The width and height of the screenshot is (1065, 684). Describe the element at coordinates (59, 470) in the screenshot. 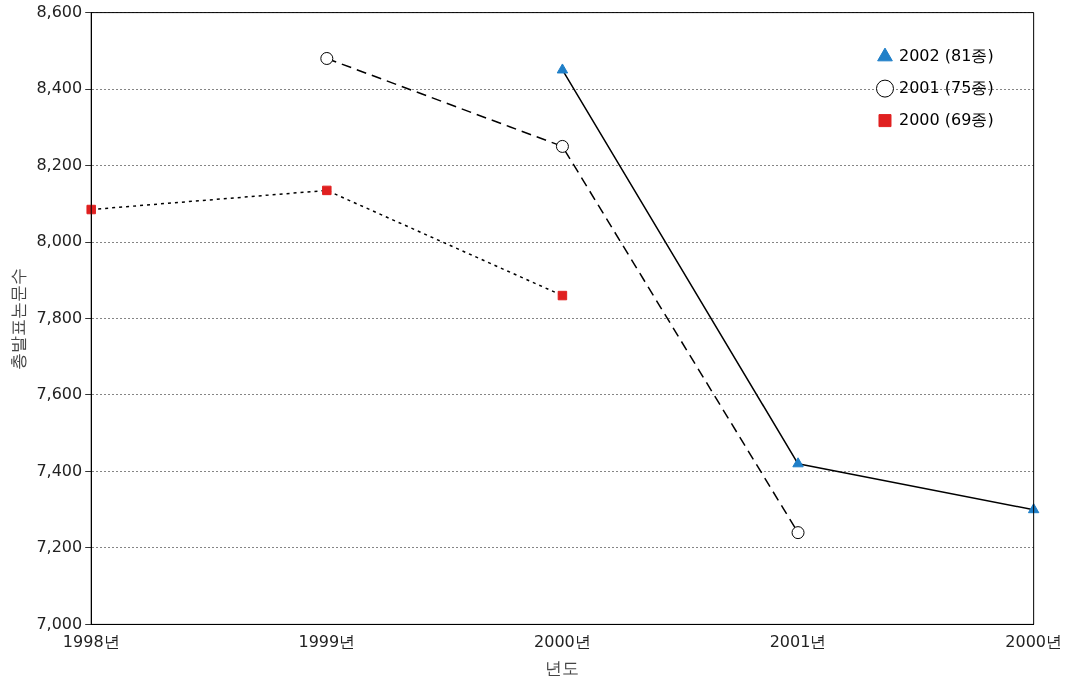

I see `y-tick-label: 7,400` at that location.